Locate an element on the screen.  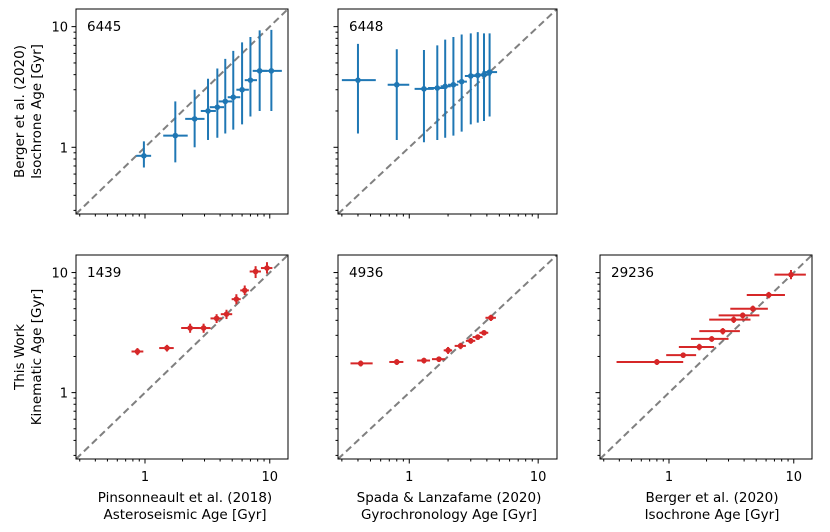
x-axis-label-line: Isochrone Age [Gyr] is located at coordinates (712, 515).